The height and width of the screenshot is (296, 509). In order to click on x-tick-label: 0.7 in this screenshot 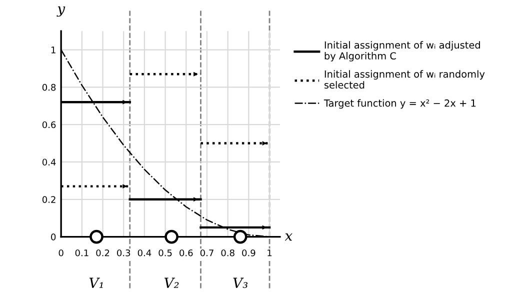, I will do `click(207, 252)`.